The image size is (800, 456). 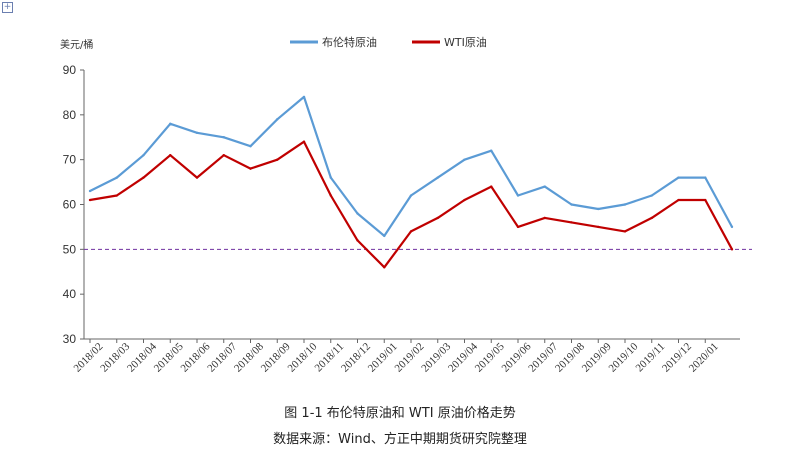 What do you see at coordinates (76, 44) in the screenshot?
I see `y-axis-unit: 美元/桶` at bounding box center [76, 44].